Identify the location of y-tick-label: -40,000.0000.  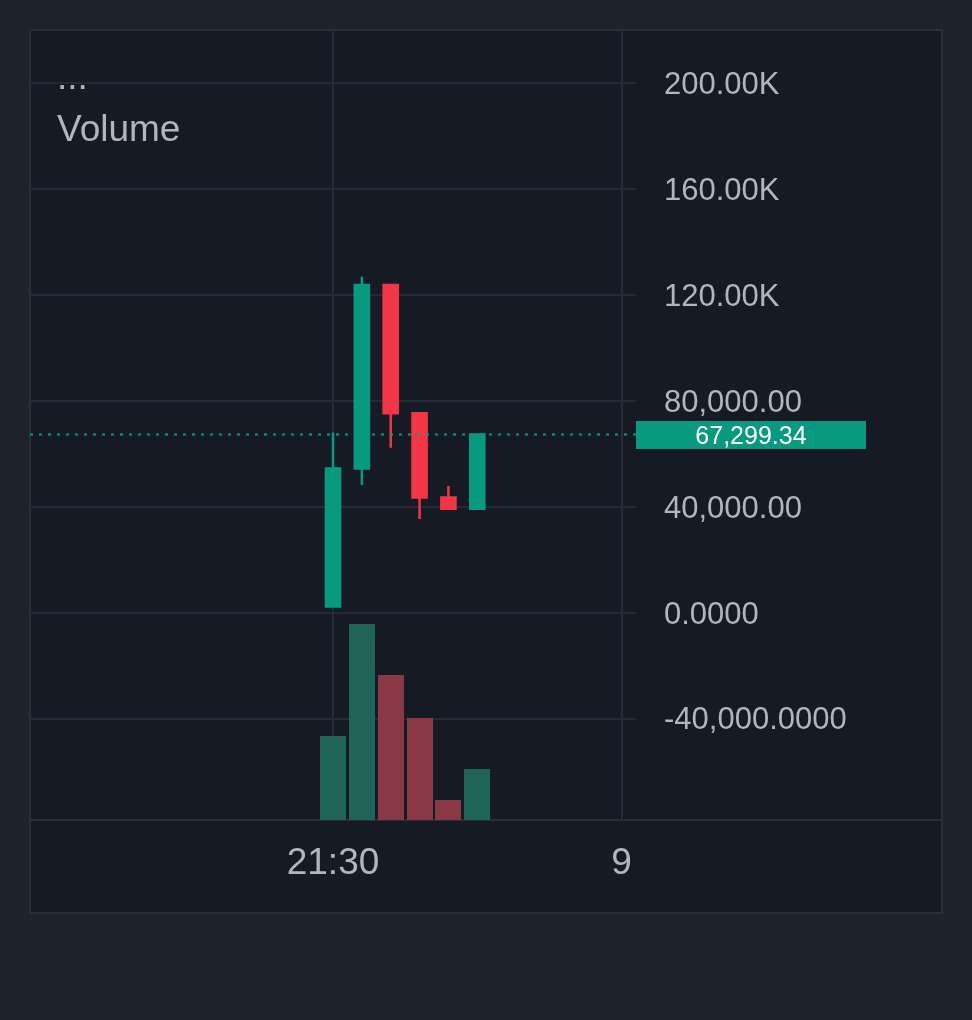
(755, 719).